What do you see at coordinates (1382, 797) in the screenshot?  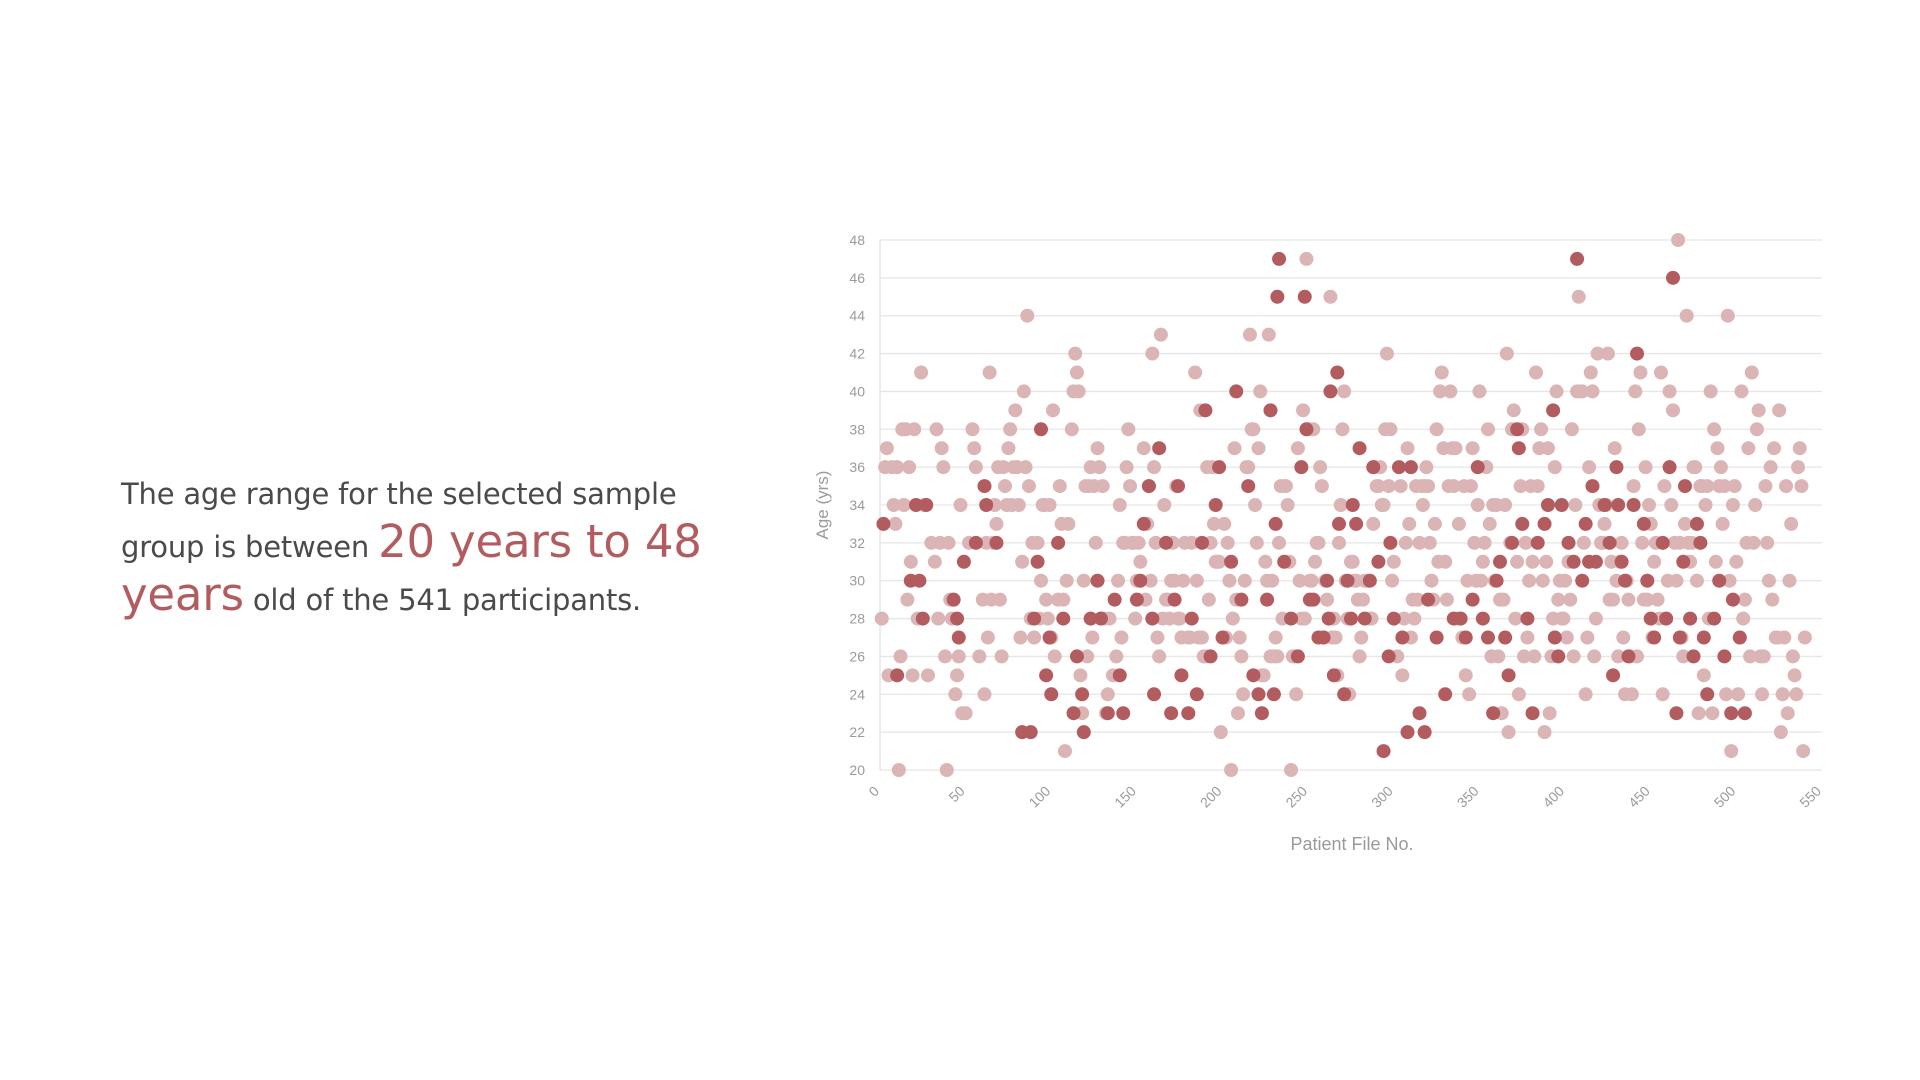 I see `x-tick-label: 300` at bounding box center [1382, 797].